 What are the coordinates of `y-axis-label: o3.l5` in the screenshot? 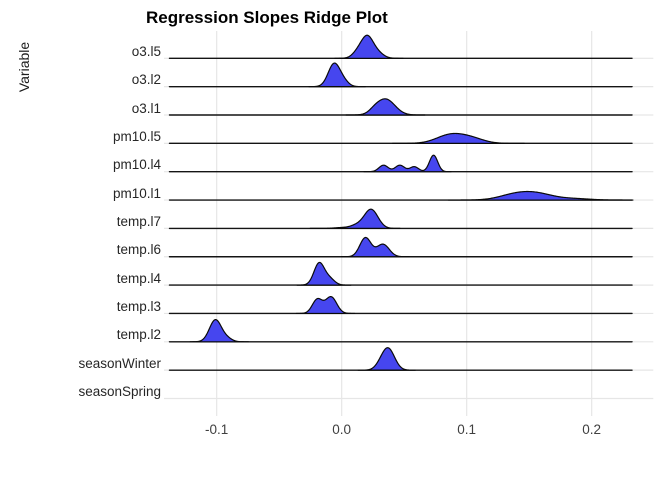 It's located at (146, 51).